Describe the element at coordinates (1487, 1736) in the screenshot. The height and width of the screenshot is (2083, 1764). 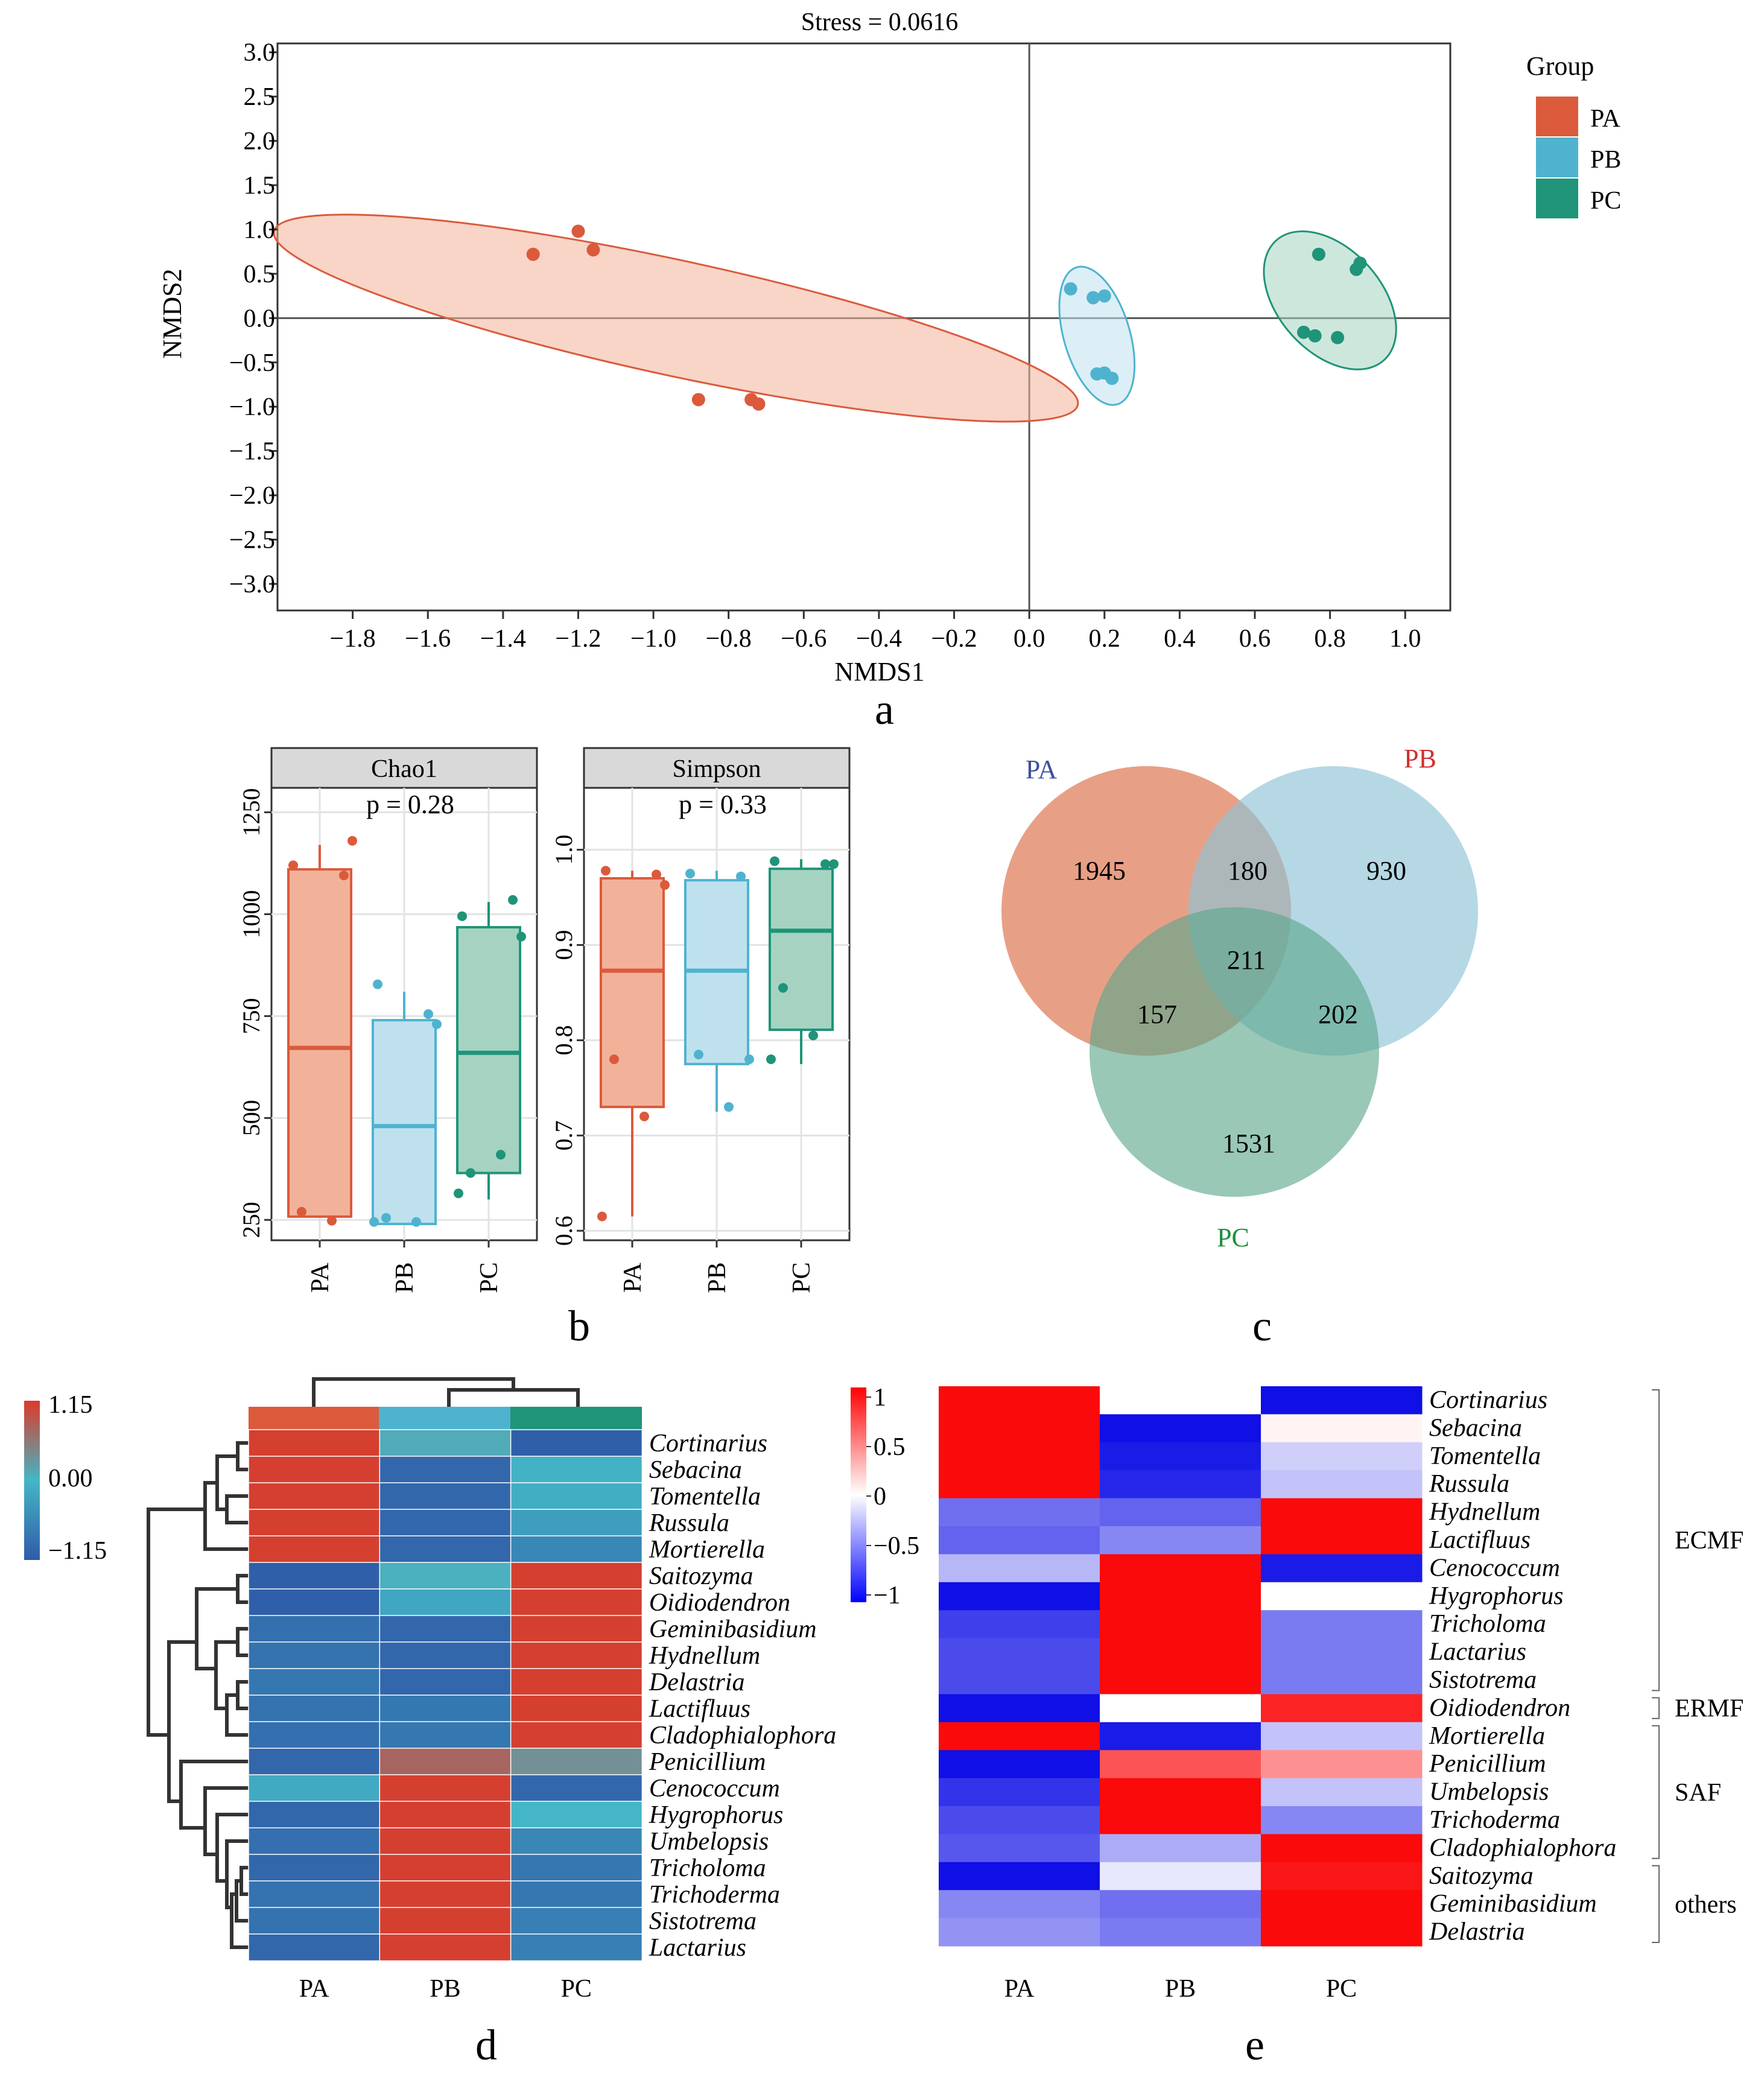
I see `heatmap-e-row-label: Mortierella` at that location.